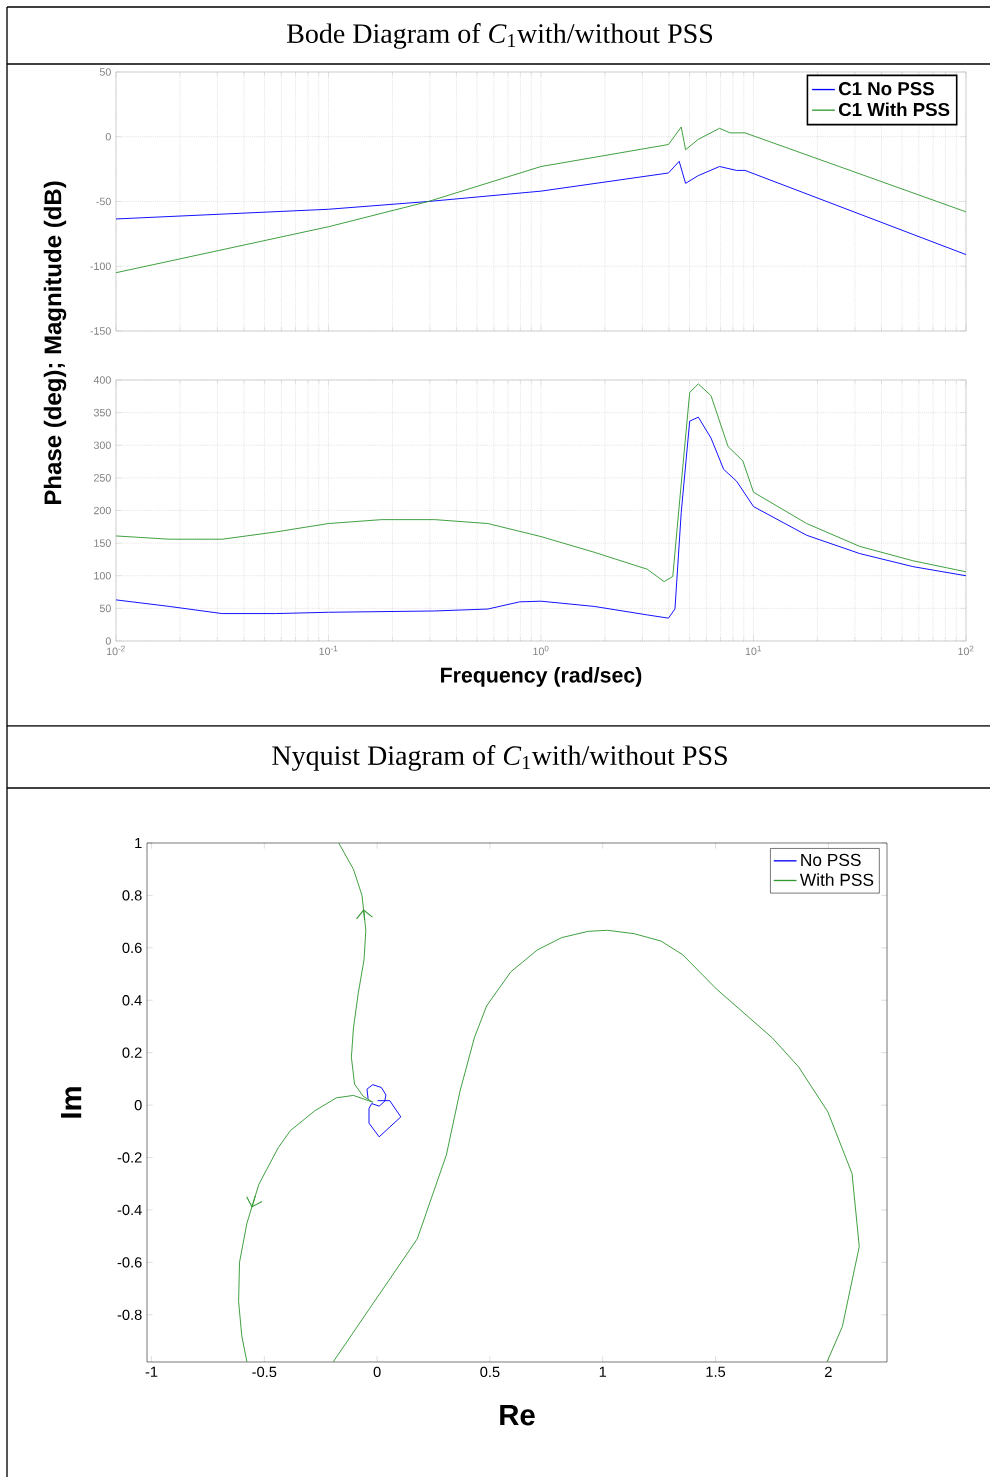 This screenshot has height=1477, width=990. I want to click on x-axis-title: Frequency (rad/sec), so click(541, 676).